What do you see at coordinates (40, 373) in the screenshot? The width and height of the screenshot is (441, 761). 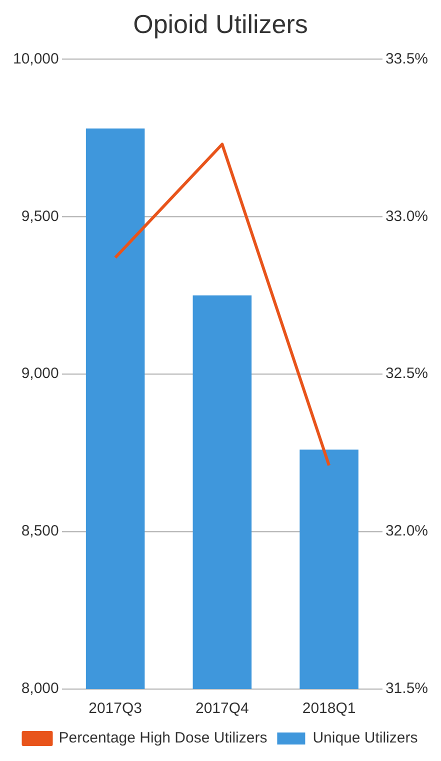 I see `y-tick-label: 9,000` at bounding box center [40, 373].